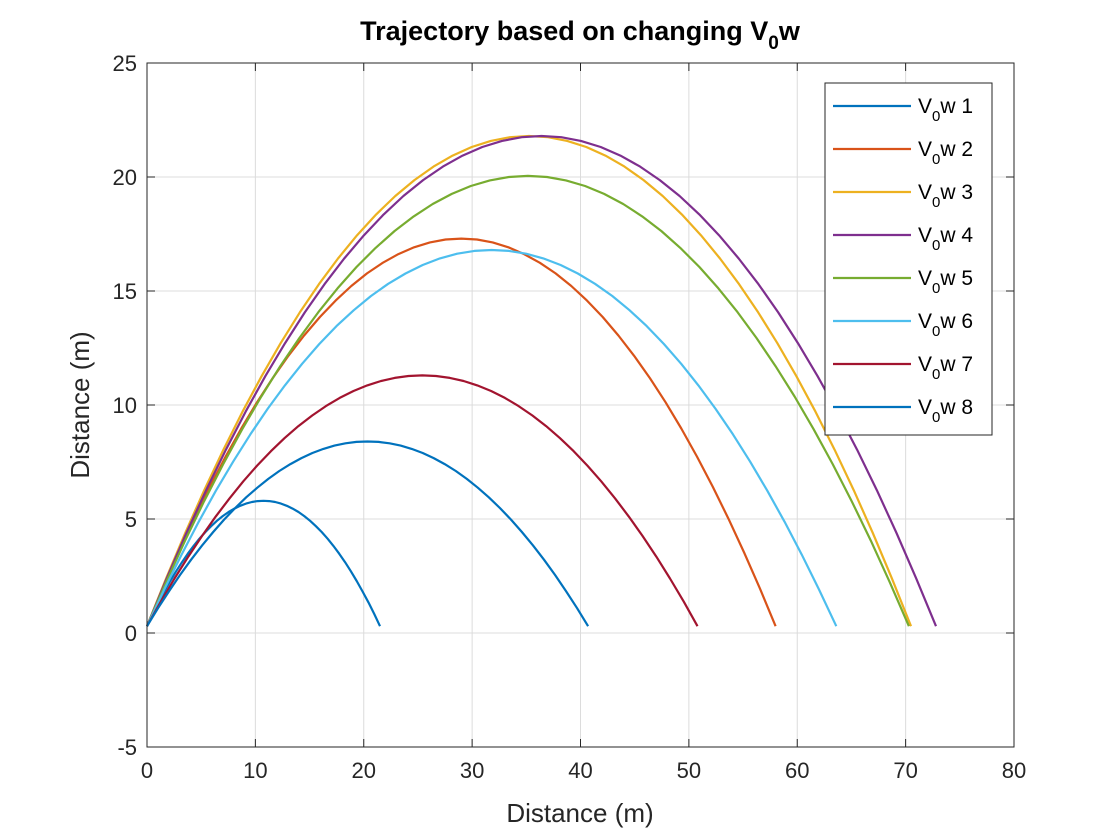  What do you see at coordinates (905, 770) in the screenshot?
I see `x-tick-label: 70` at bounding box center [905, 770].